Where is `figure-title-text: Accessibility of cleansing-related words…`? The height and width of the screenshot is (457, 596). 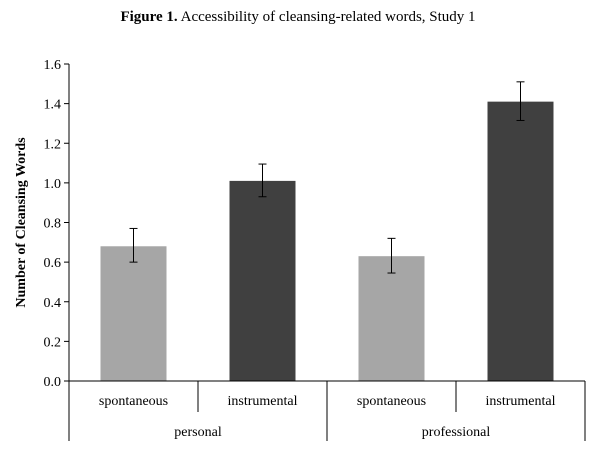 figure-title-text: Accessibility of cleansing-related words… is located at coordinates (328, 17).